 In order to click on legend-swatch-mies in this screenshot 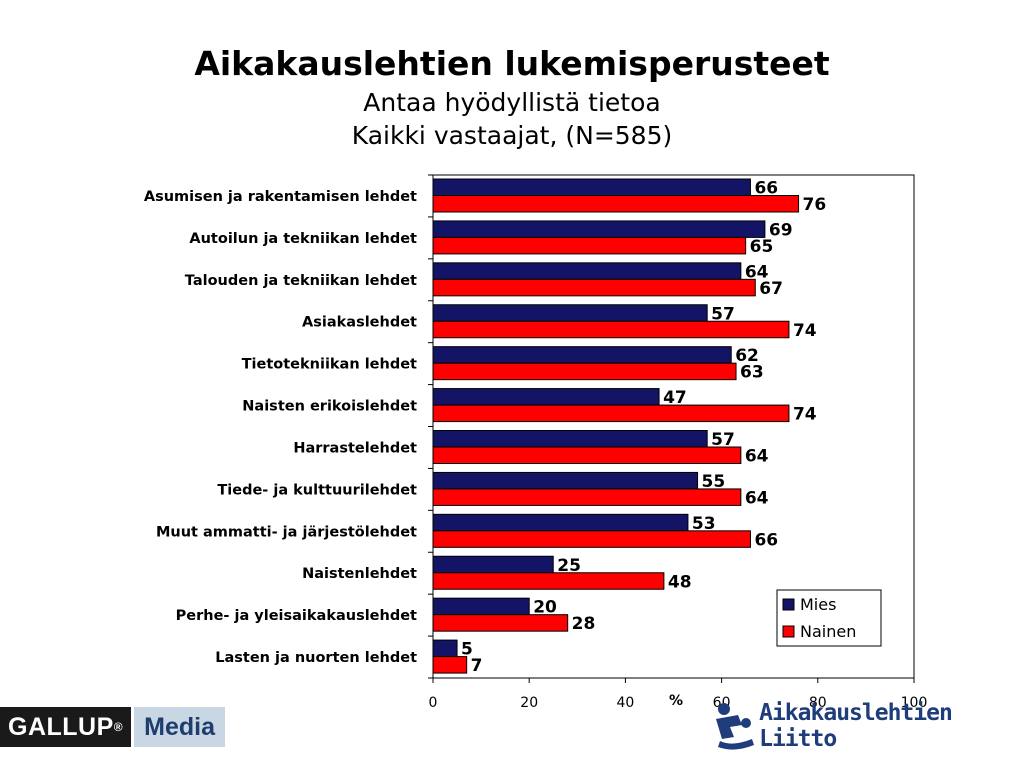, I will do `click(788, 604)`.